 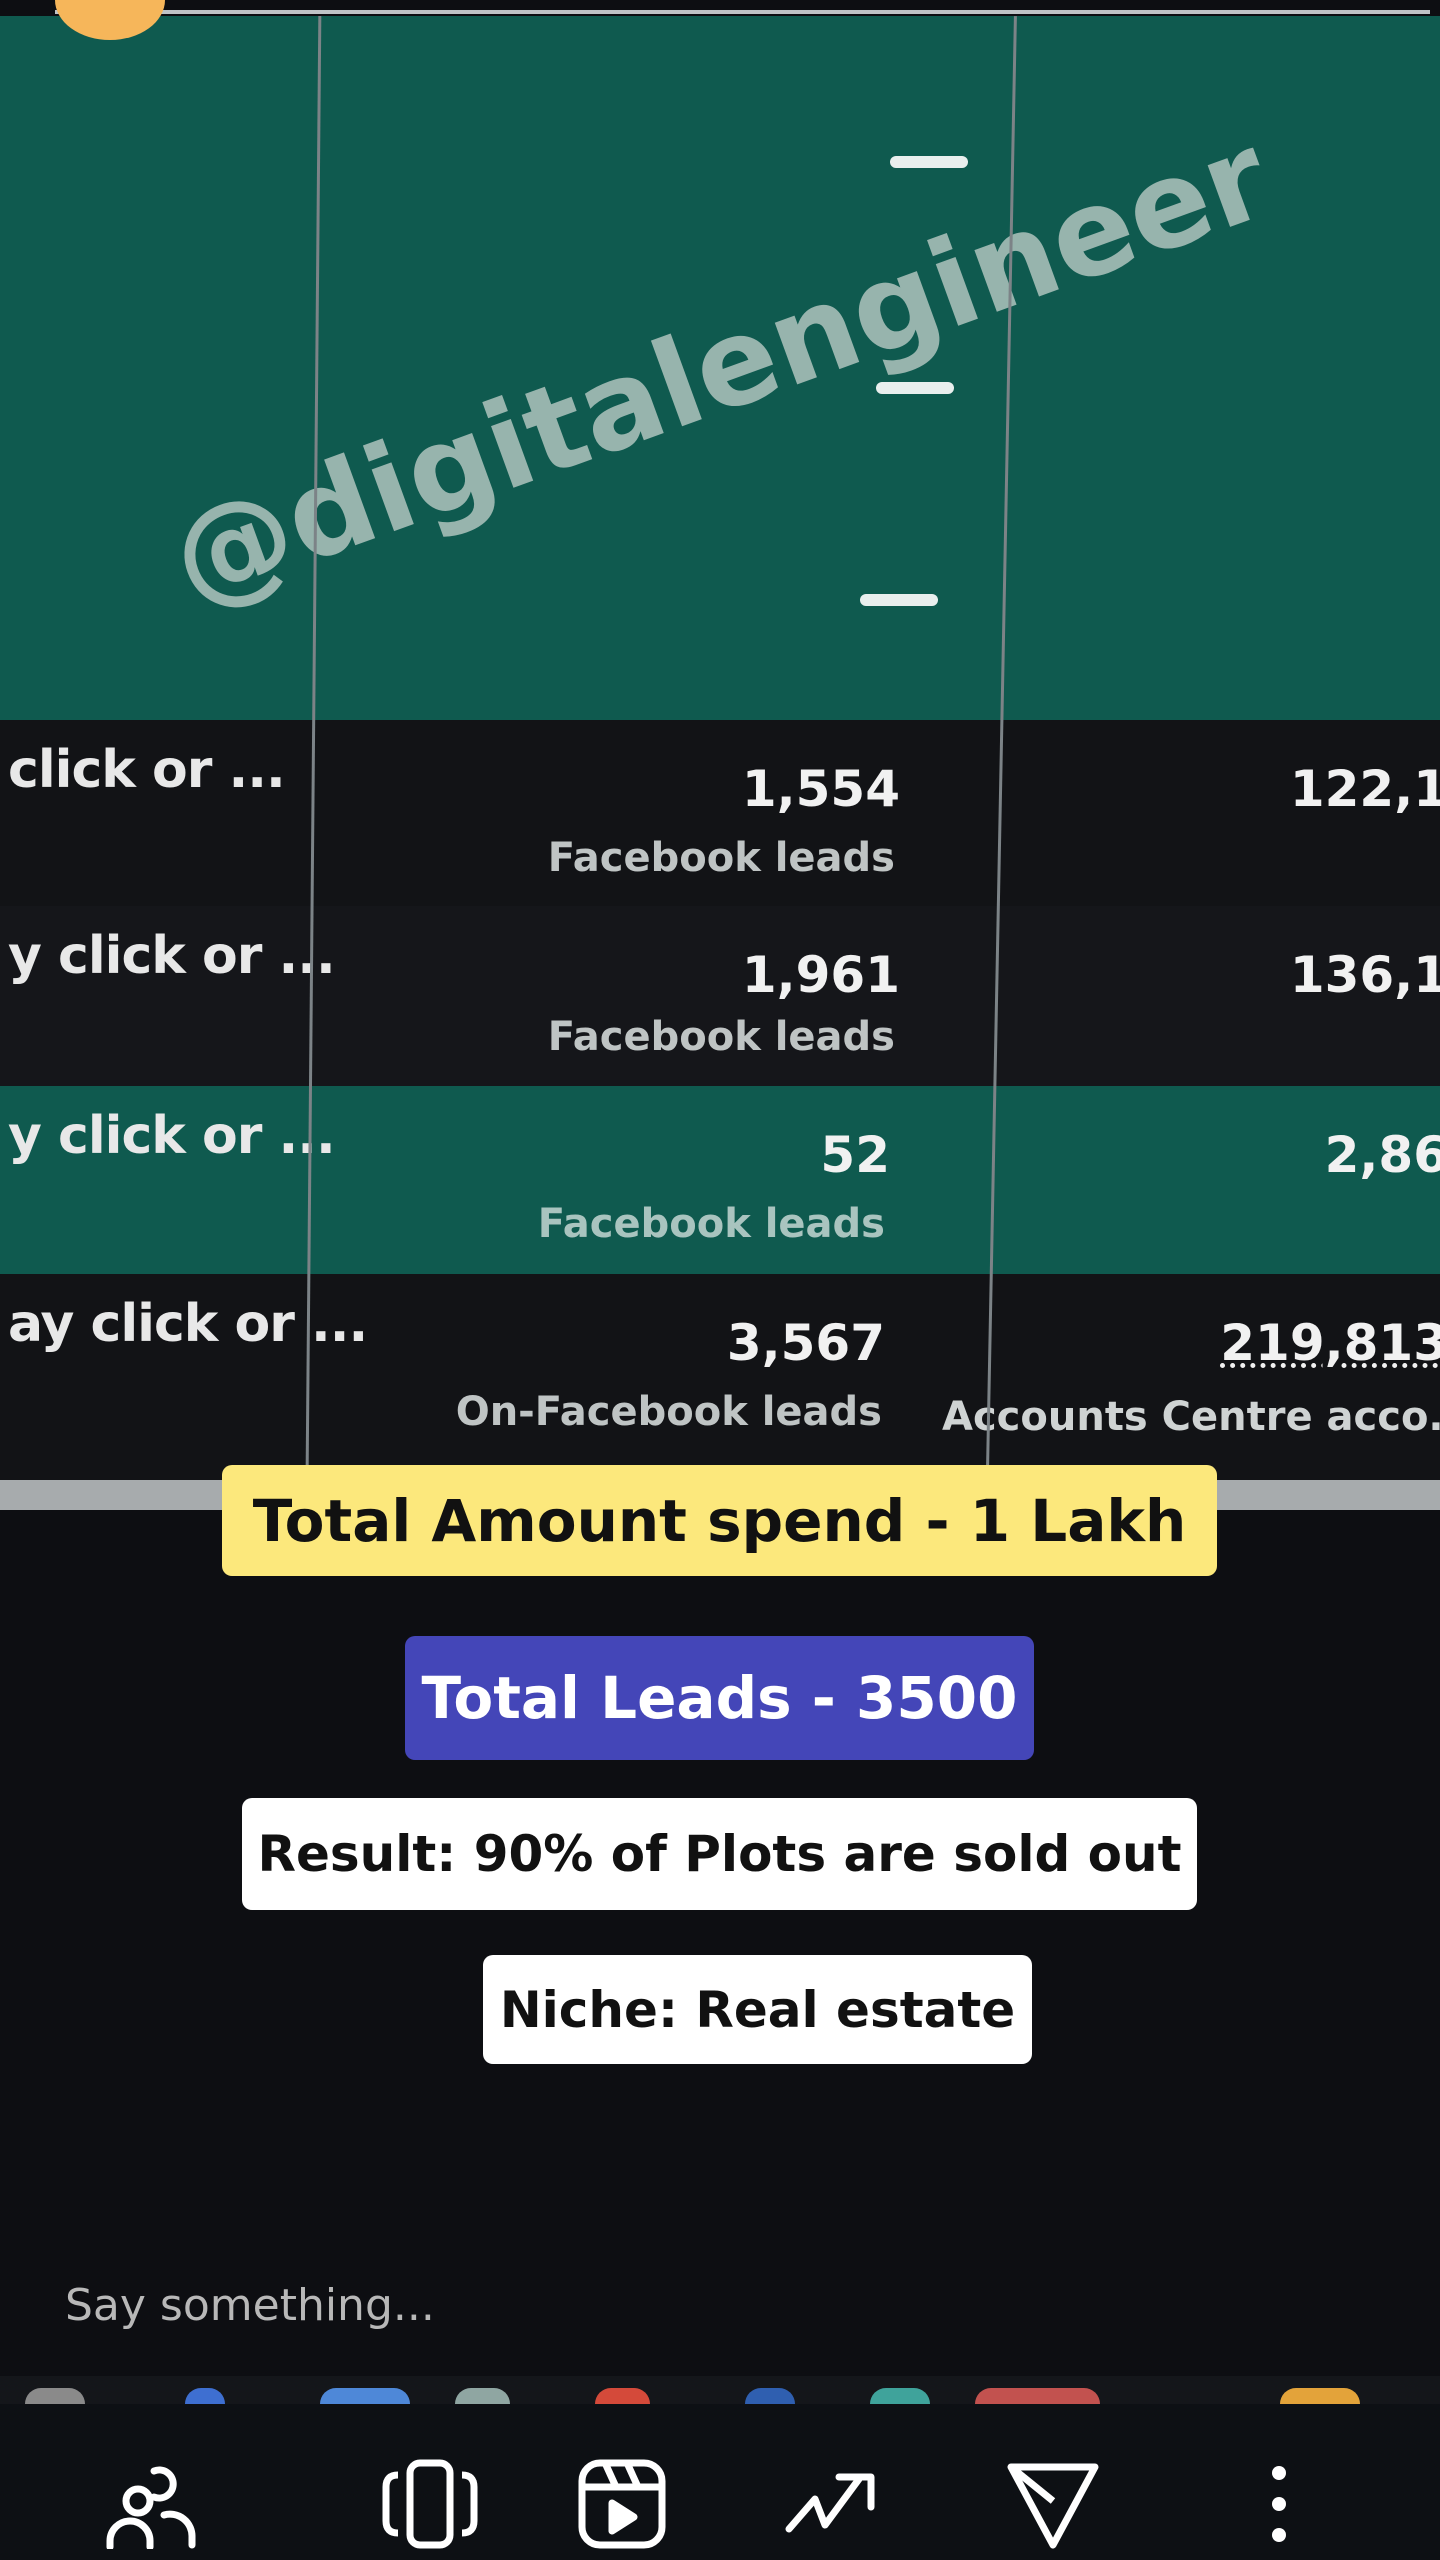 What do you see at coordinates (719, 1854) in the screenshot?
I see `result-label: Result: 90% of Plots are sold out` at bounding box center [719, 1854].